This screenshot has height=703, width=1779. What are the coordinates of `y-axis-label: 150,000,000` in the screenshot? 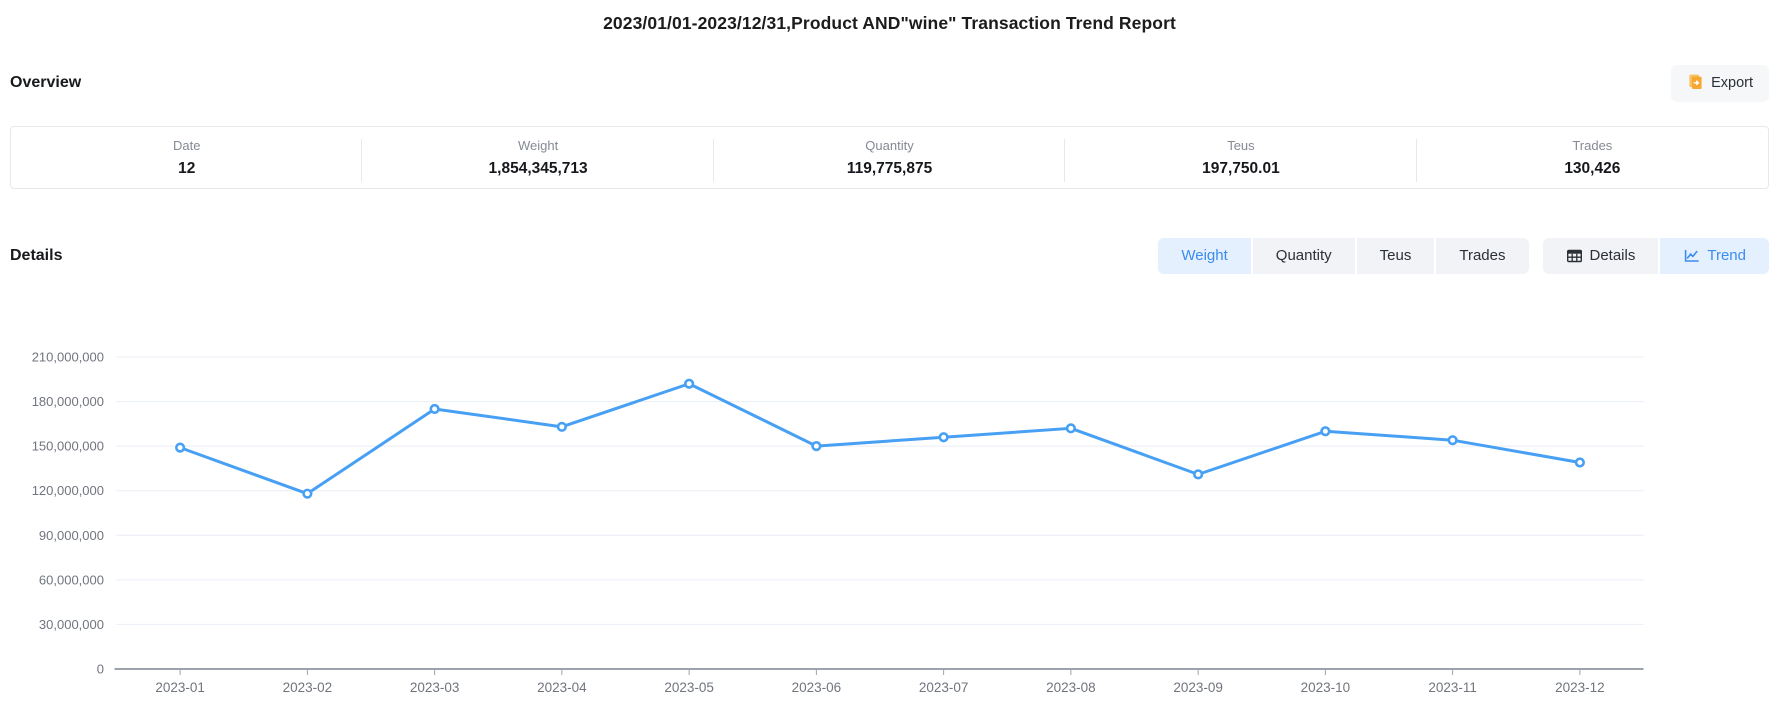 It's located at (68, 446).